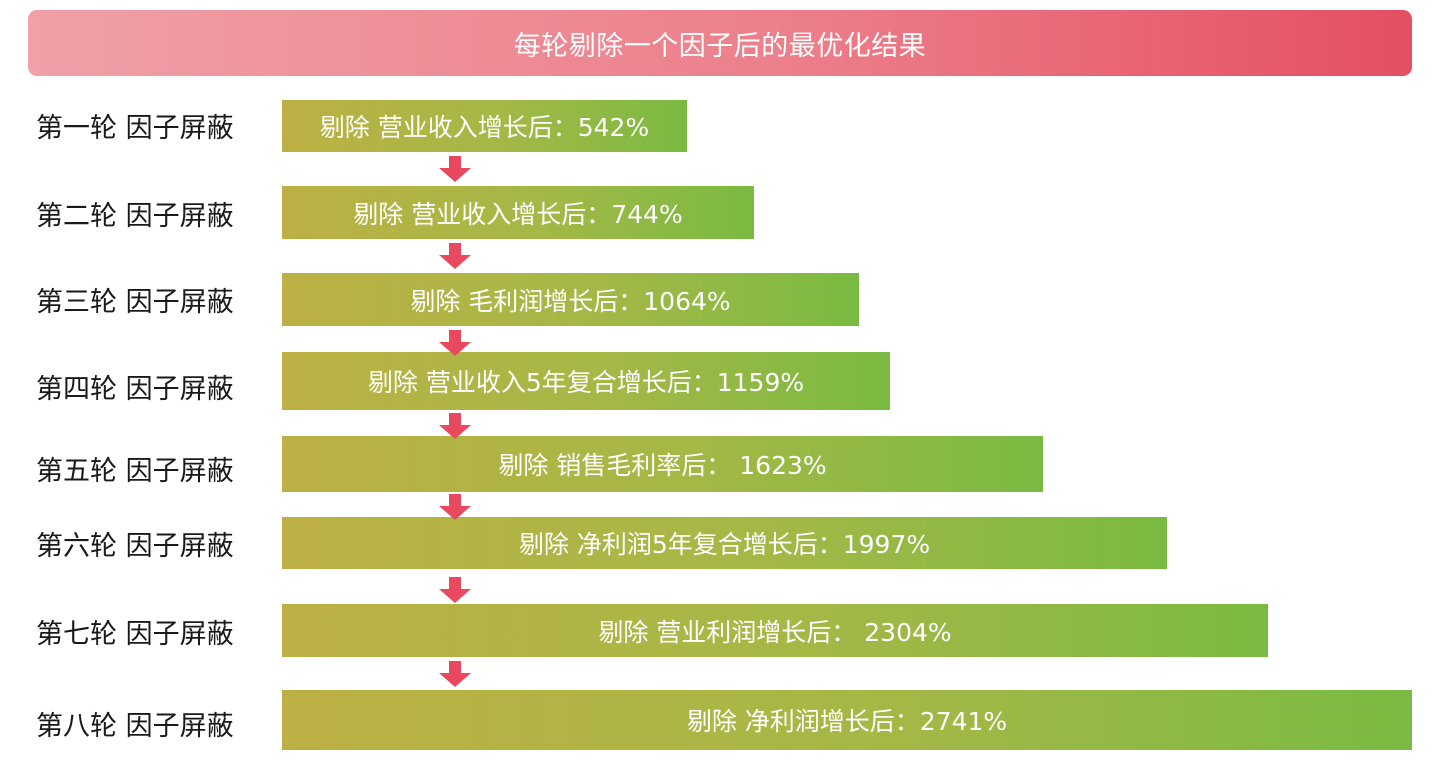  I want to click on result-bar-3: 剔除 毛利润增长后：1064%, so click(570, 299).